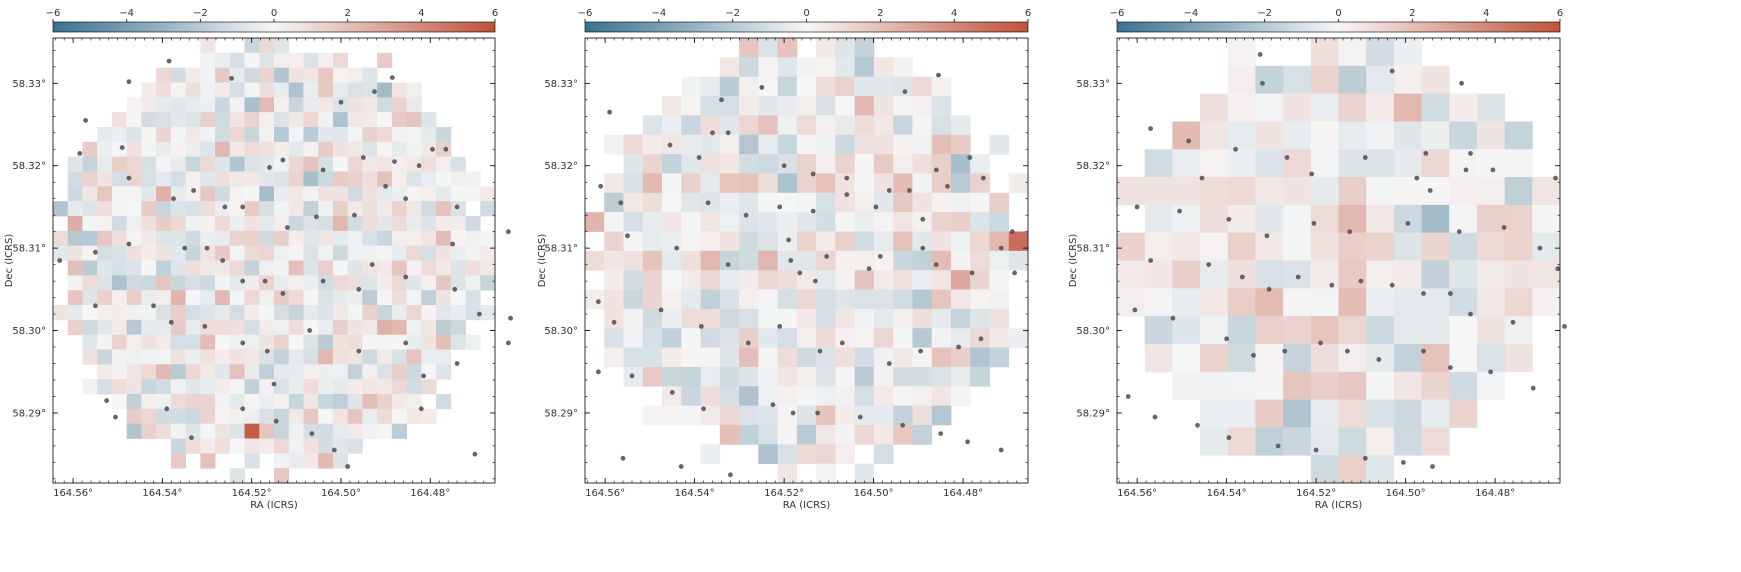  Describe the element at coordinates (954, 13) in the screenshot. I see `colorbar-tick-label: 4` at that location.